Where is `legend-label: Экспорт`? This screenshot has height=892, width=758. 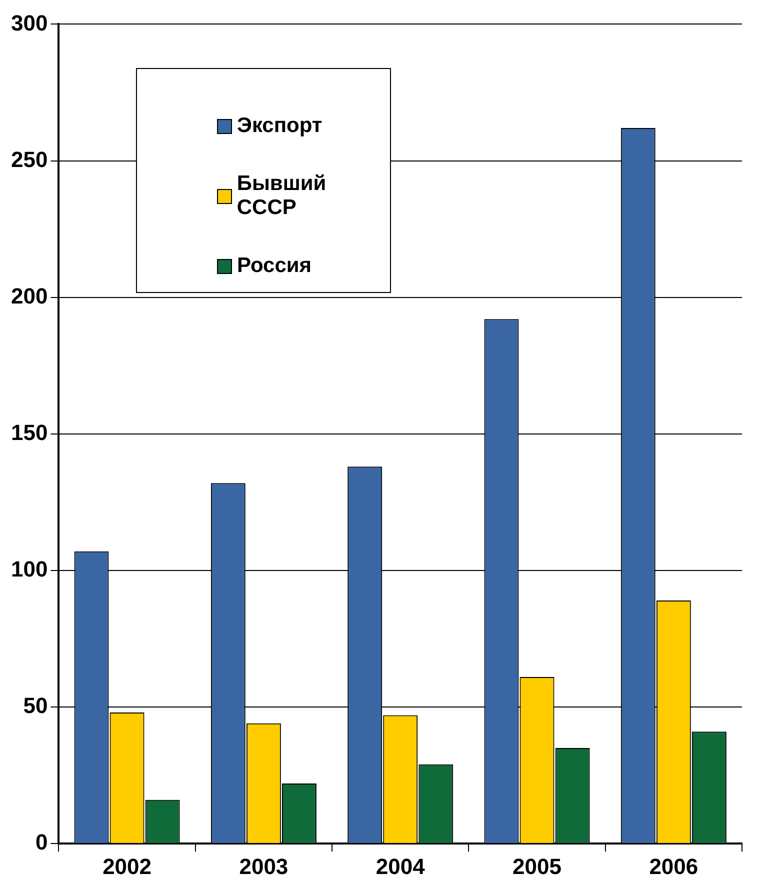
legend-label: Экспорт is located at coordinates (279, 126).